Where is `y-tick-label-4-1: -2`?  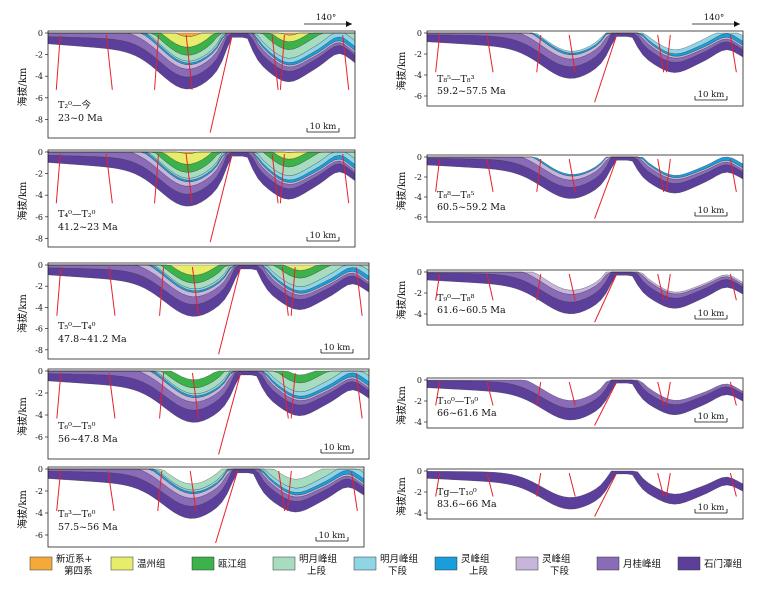 y-tick-label-4-1: -2 is located at coordinates (39, 491).